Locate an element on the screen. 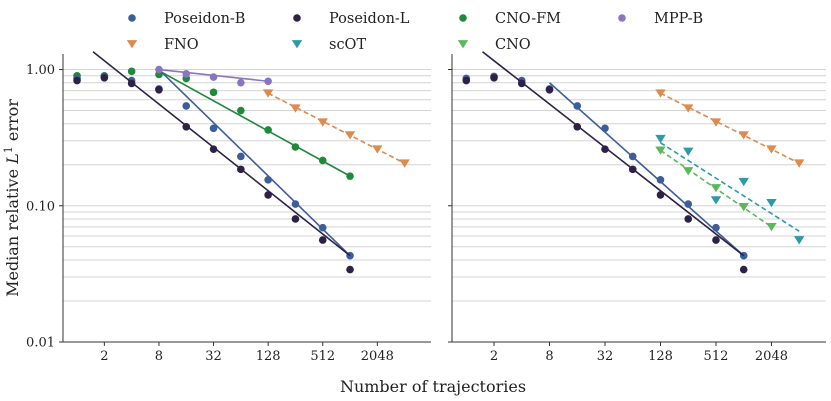 Image resolution: width=831 pixels, height=401 pixels. fit-line-scot is located at coordinates (730, 187).